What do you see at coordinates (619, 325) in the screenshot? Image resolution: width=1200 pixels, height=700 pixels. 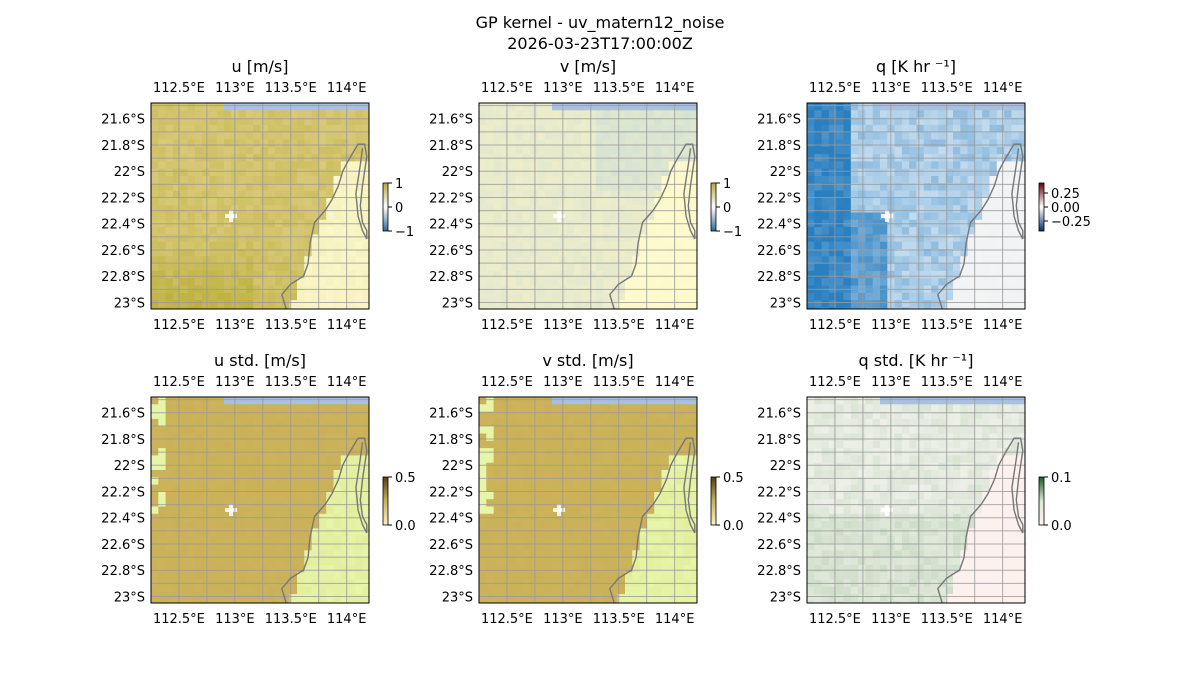 I see `lon-tick-label-bottom: 113.5°E` at bounding box center [619, 325].